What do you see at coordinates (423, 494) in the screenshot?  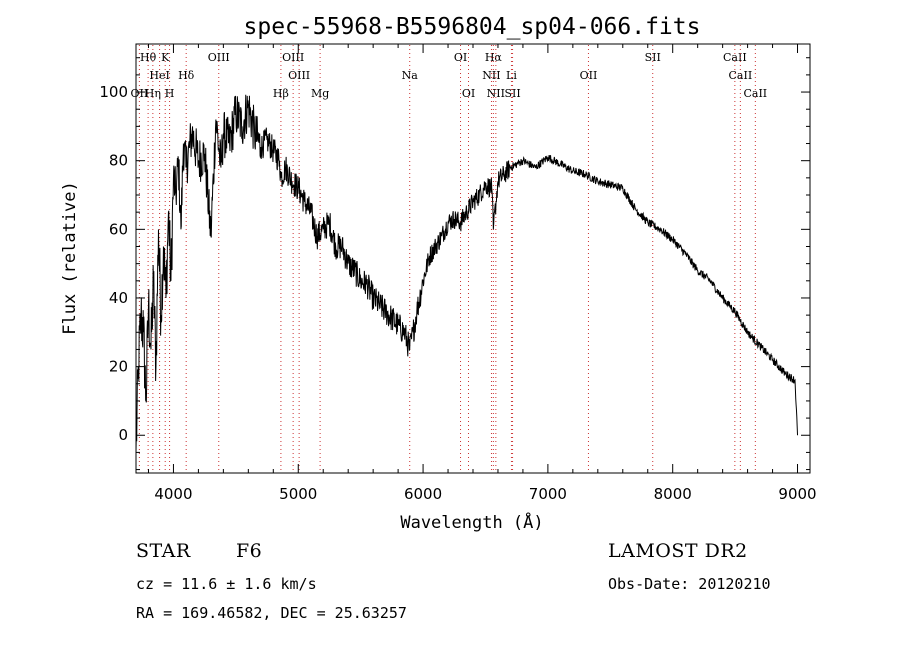 I see `x-tick-label-2: 6000` at bounding box center [423, 494].